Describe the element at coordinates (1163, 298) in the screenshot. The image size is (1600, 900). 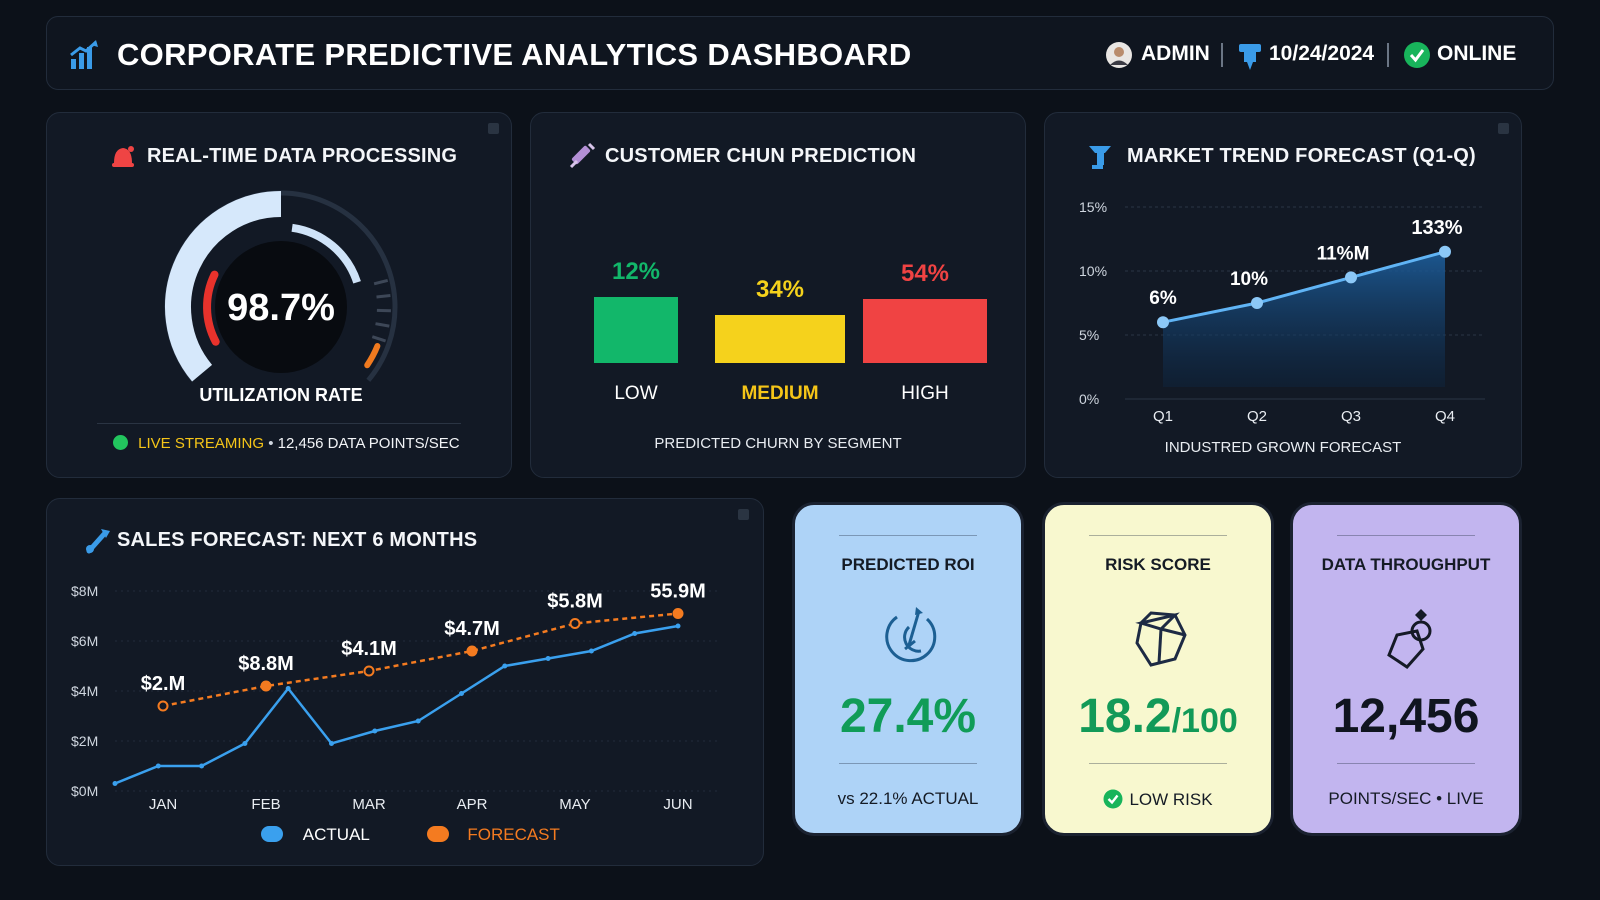
I see `trend-point-label: 6%` at that location.